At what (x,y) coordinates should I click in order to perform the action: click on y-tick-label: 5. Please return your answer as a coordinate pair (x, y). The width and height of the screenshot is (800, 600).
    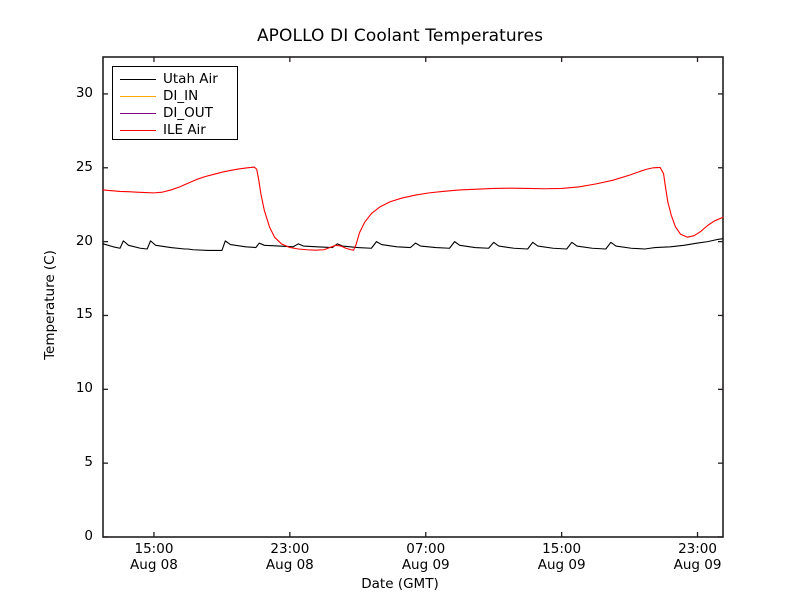
    Looking at the image, I should click on (88, 462).